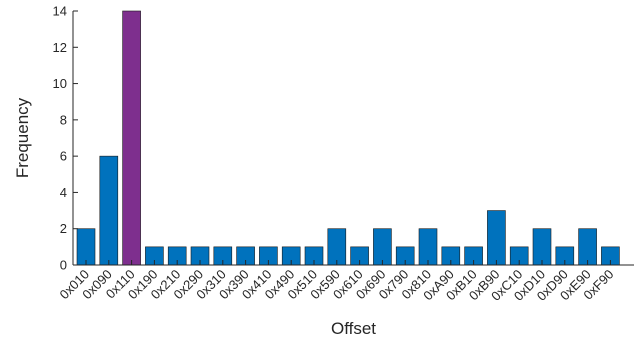 The image size is (642, 343). I want to click on y-tick-label: 4, so click(63, 192).